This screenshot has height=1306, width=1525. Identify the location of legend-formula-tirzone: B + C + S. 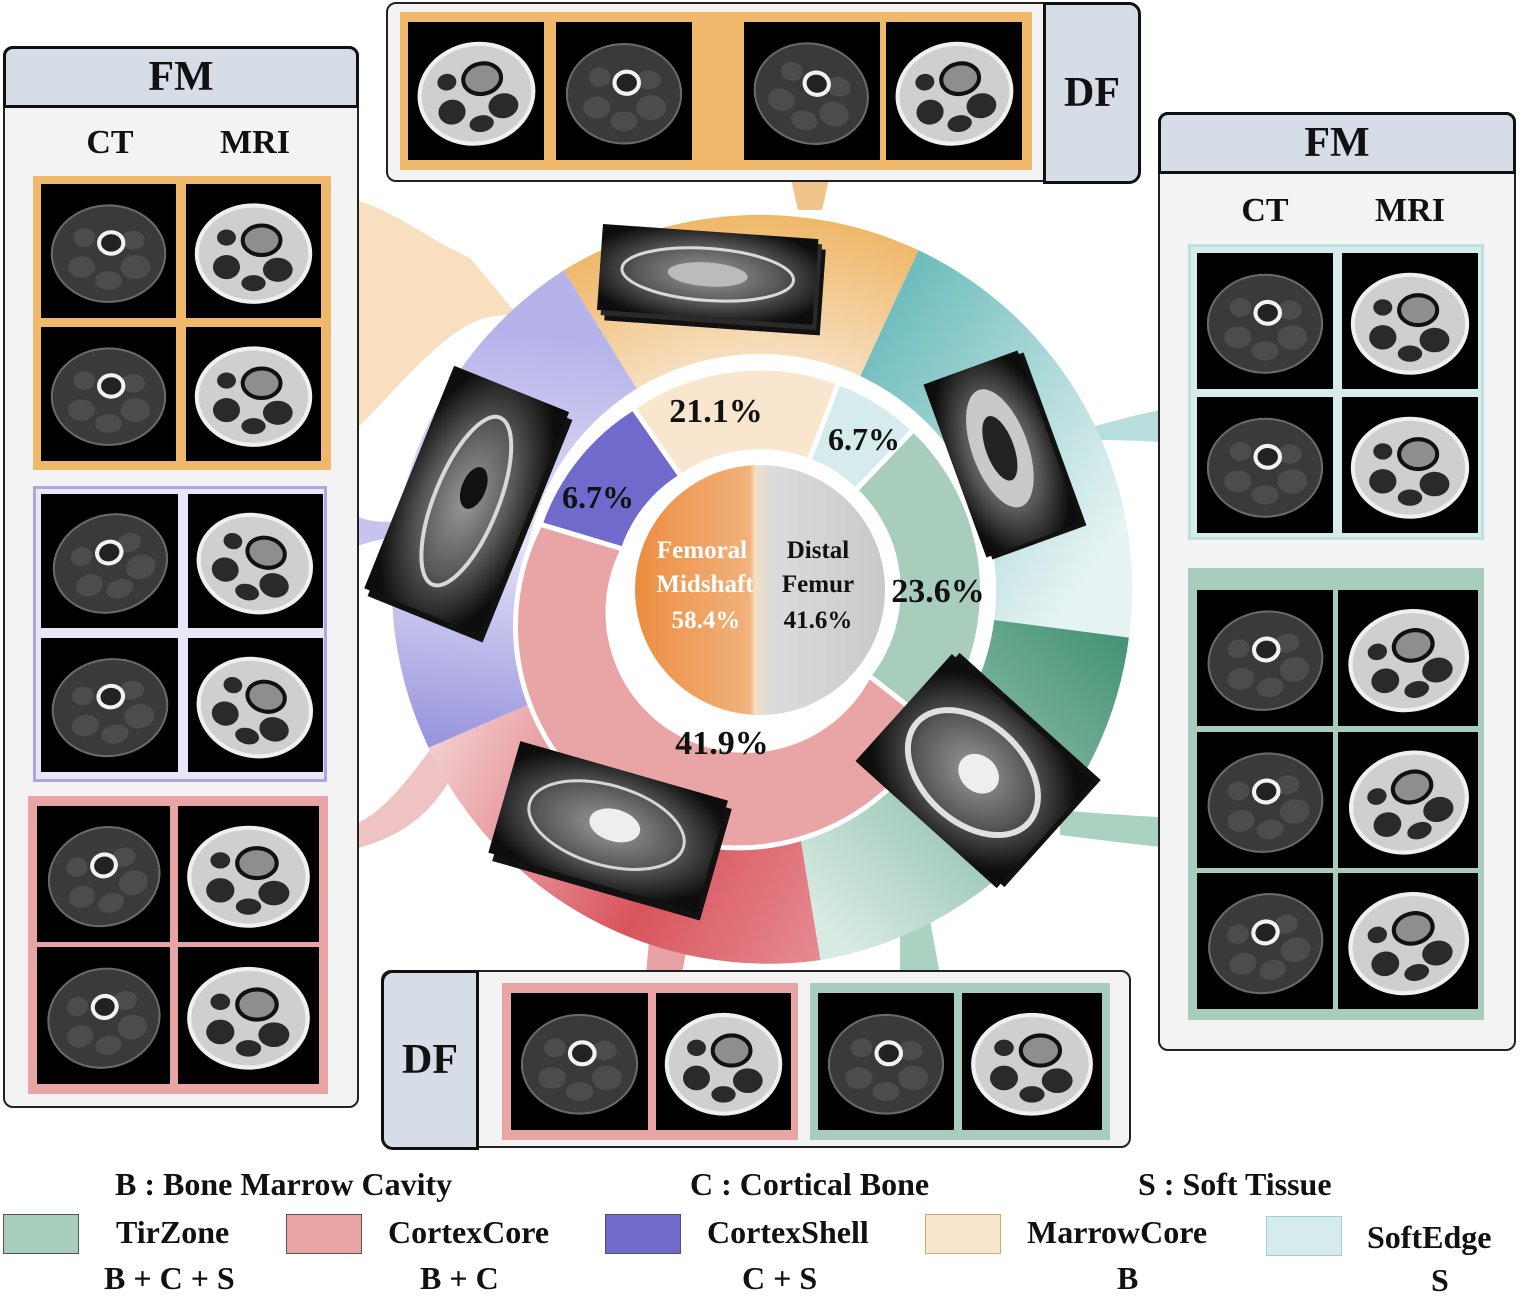
(169, 1278).